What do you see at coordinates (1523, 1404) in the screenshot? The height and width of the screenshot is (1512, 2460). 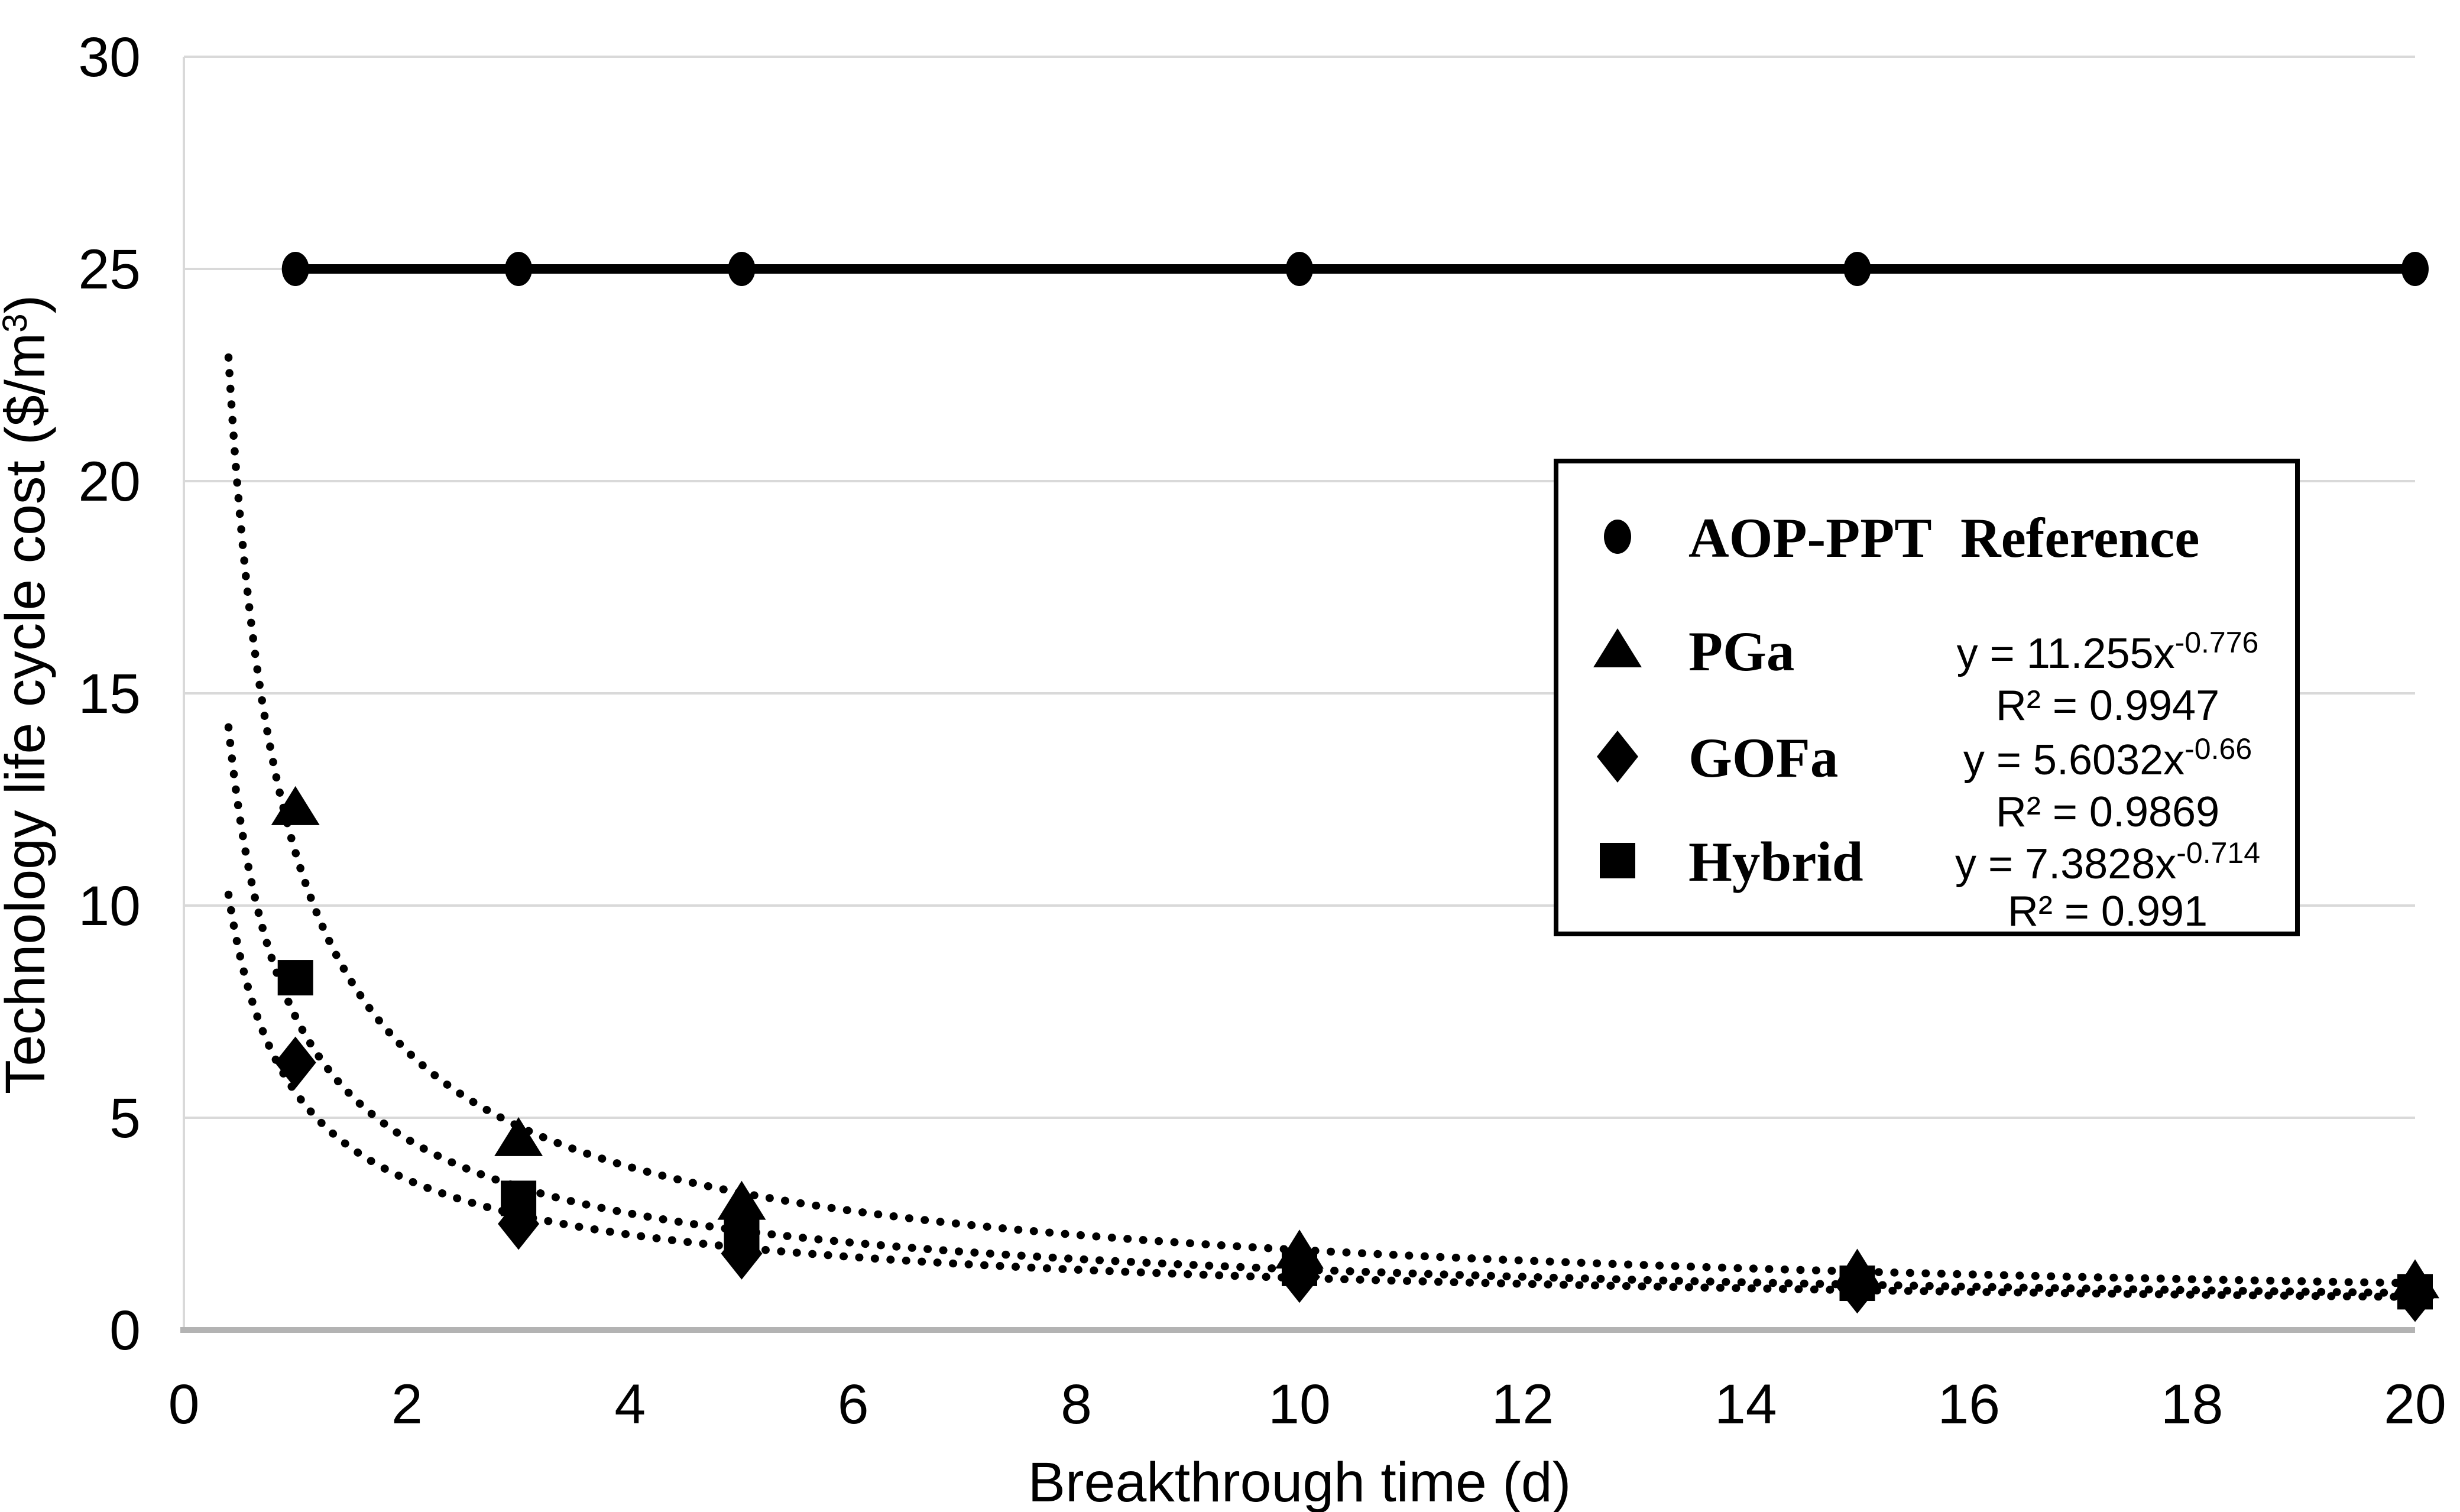 I see `x-tick-label-12: 12` at bounding box center [1523, 1404].